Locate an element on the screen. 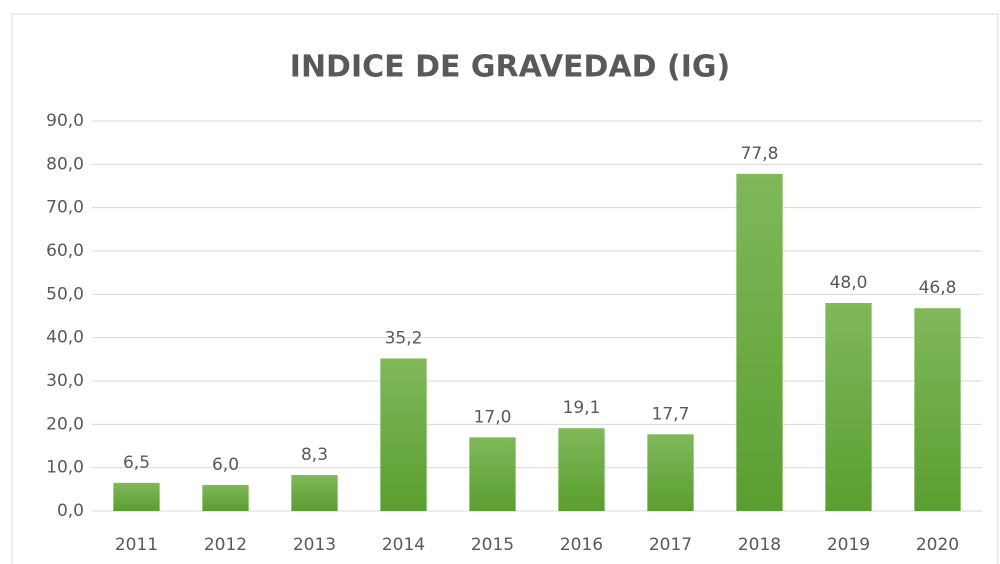 The width and height of the screenshot is (1000, 564). data-label: 19,1 is located at coordinates (582, 408).